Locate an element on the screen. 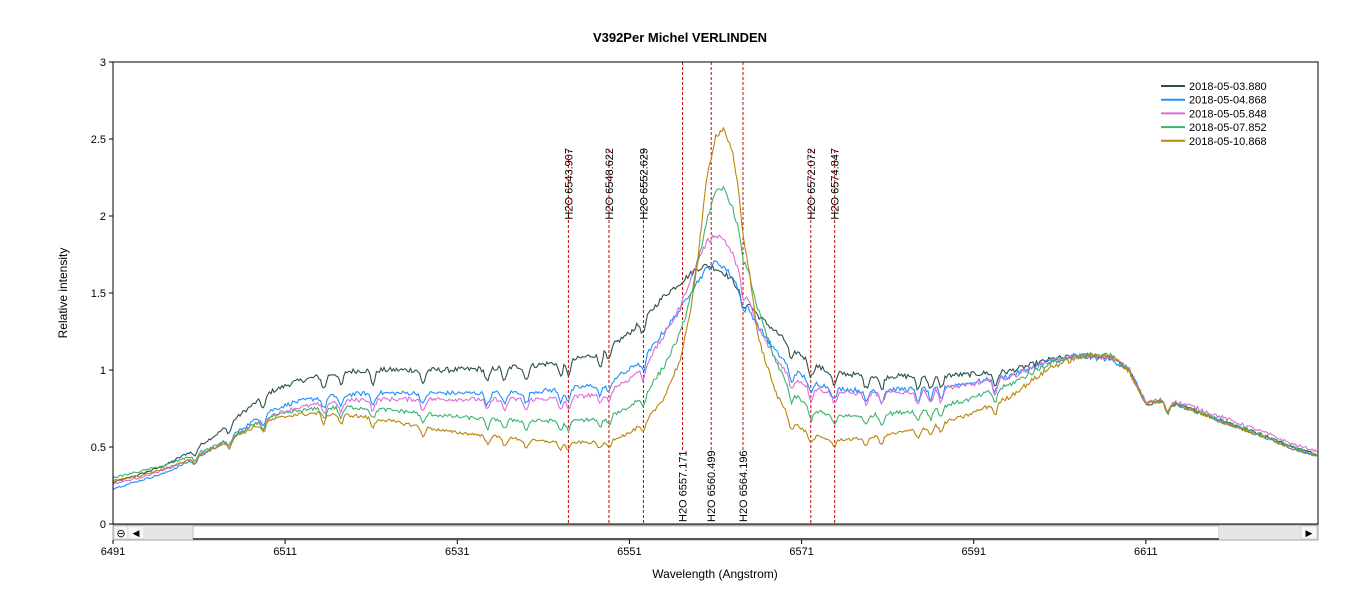 This screenshot has width=1360, height=606. annotation-label: H2O 6543.907 is located at coordinates (569, 184).